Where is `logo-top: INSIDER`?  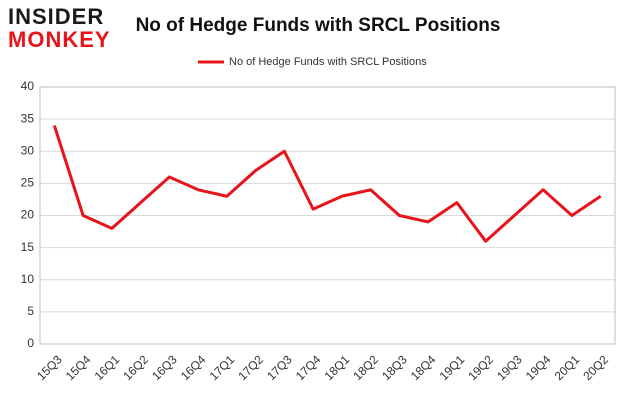 logo-top: INSIDER is located at coordinates (56, 16).